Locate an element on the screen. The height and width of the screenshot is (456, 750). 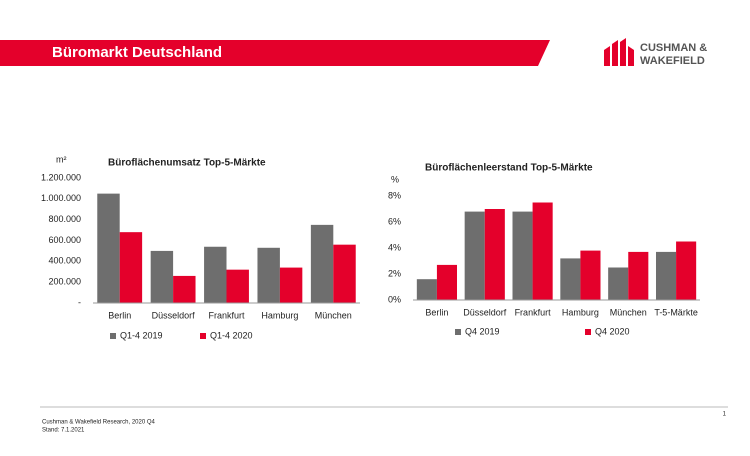
legend-label: Q1-4 2020 is located at coordinates (231, 335).